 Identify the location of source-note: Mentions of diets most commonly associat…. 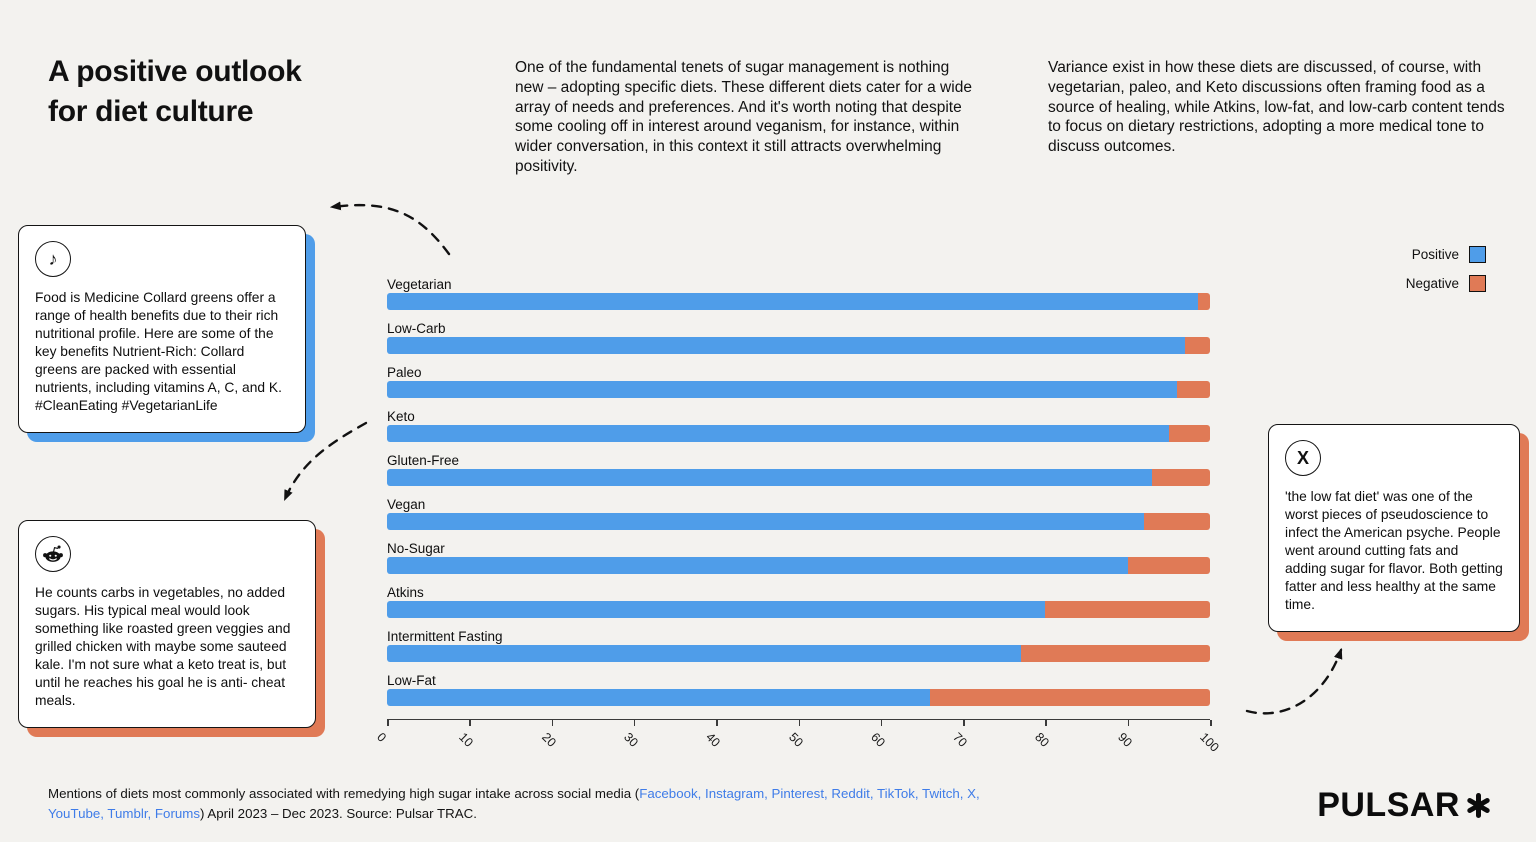
(515, 804).